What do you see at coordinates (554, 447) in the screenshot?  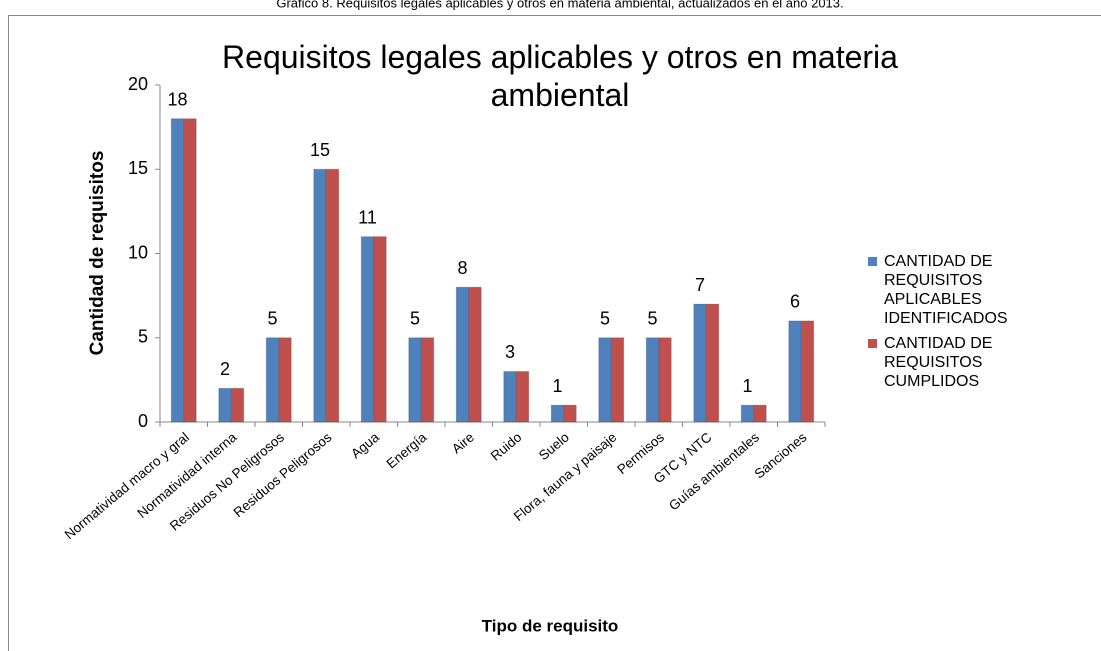 I see `x-tick-label: Suelo` at bounding box center [554, 447].